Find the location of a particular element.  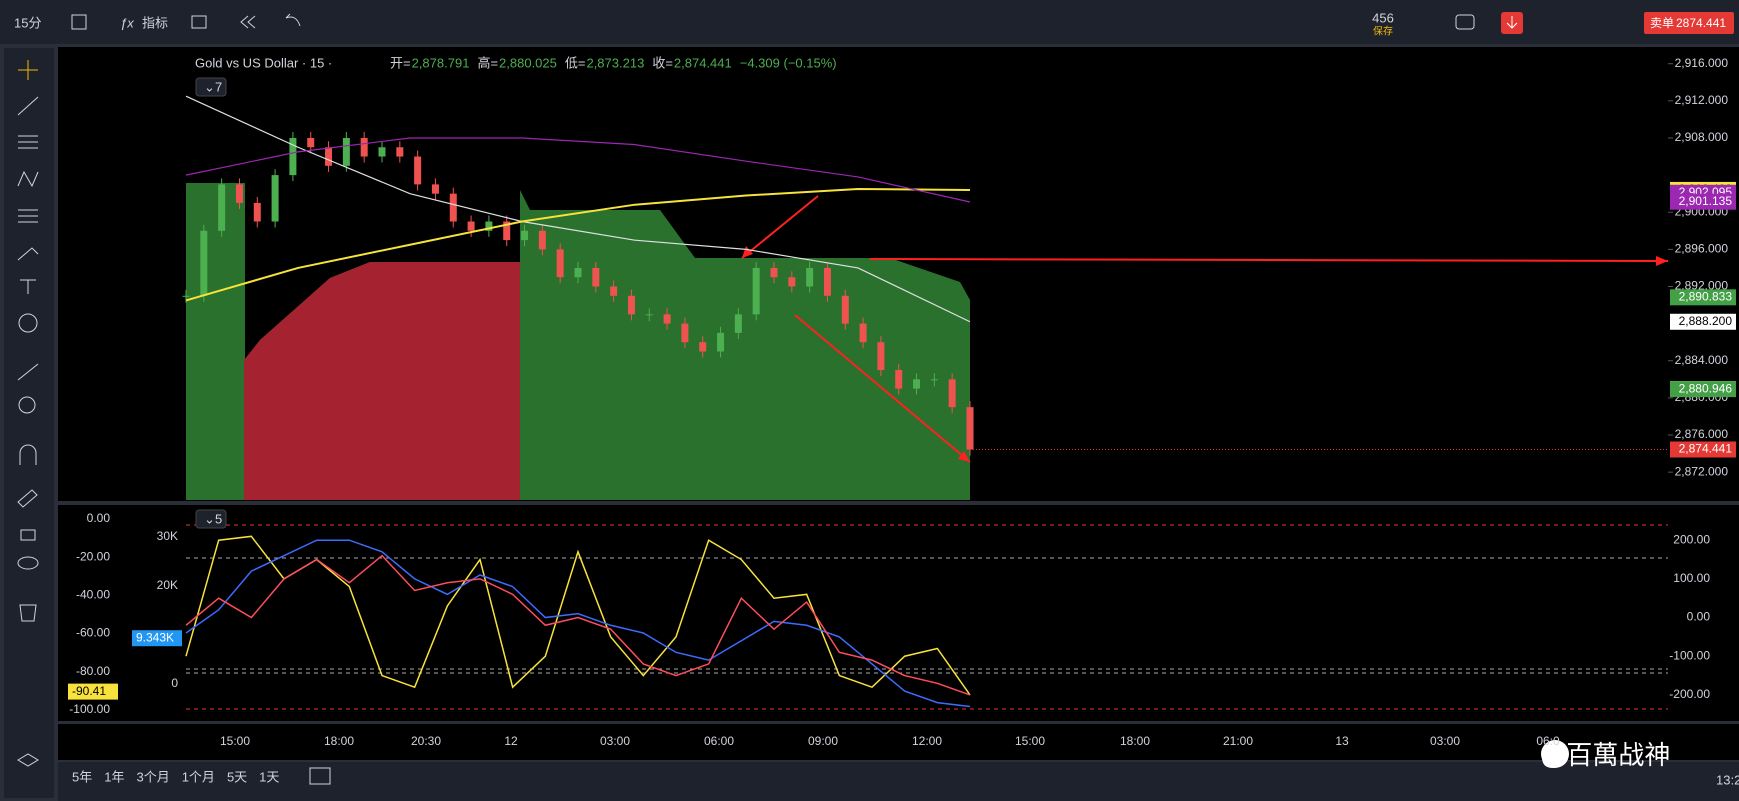

ohlc-value: 2,878.791 is located at coordinates (441, 62).